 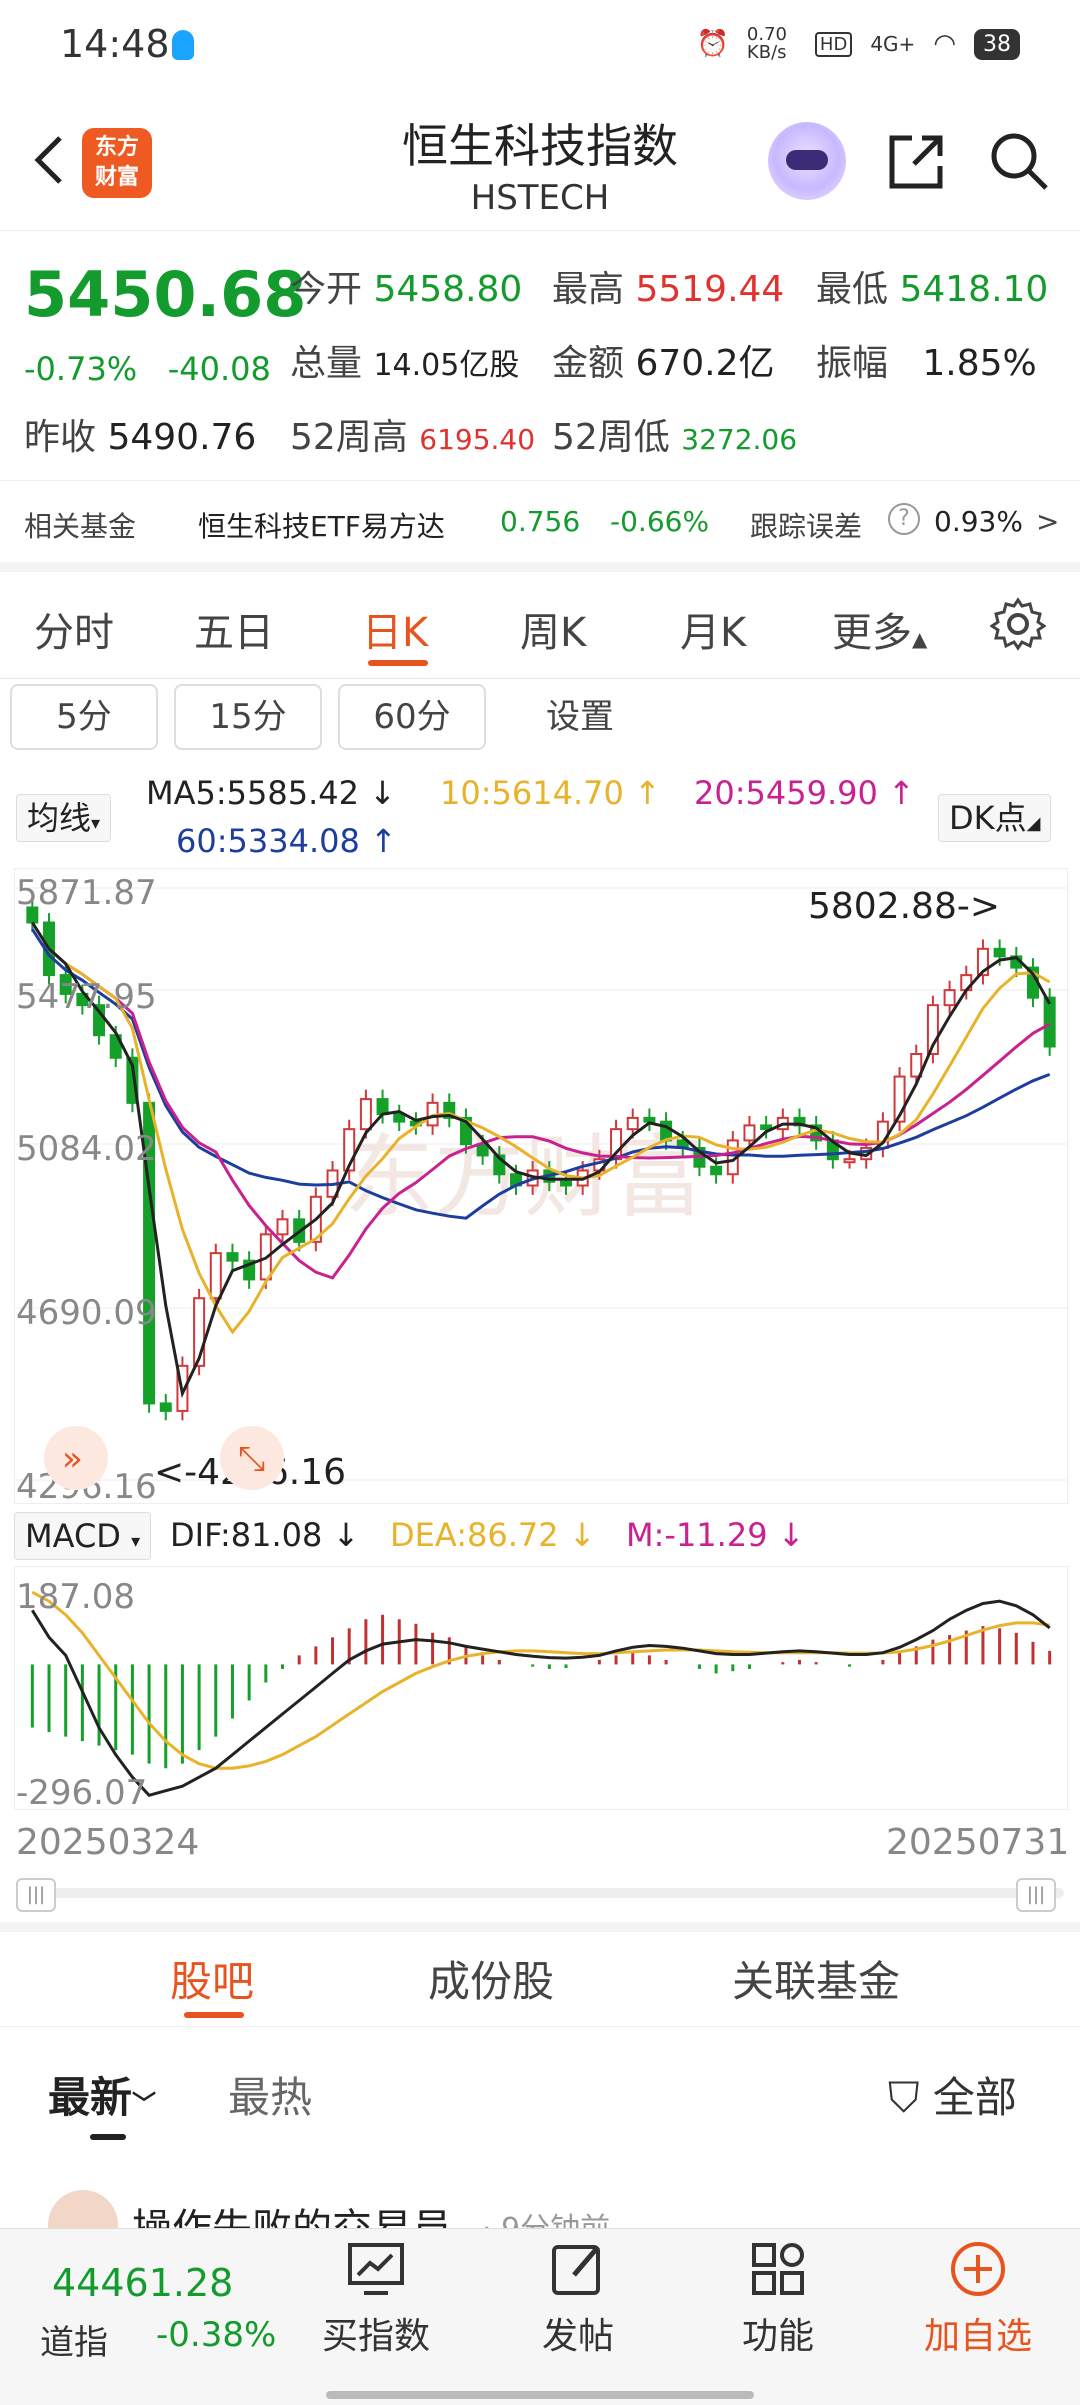 I want to click on fullscreen-icon, so click(x=252, y=1458).